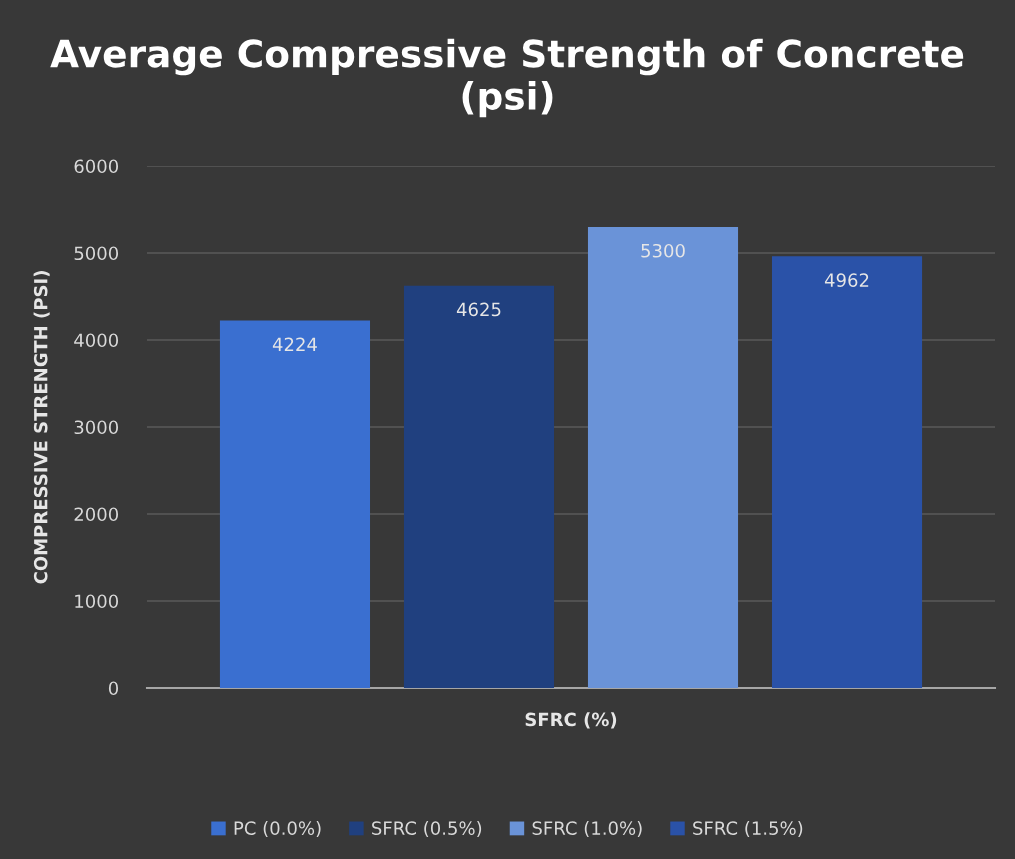 The width and height of the screenshot is (1015, 859). I want to click on y-tick-label: 4000, so click(96, 340).